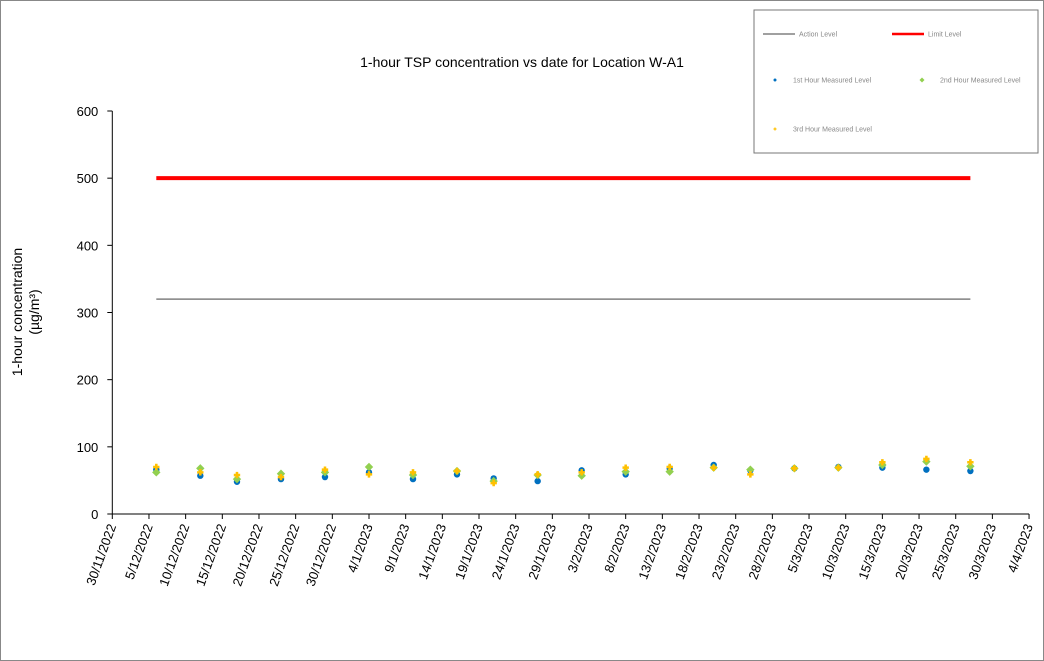 The height and width of the screenshot is (661, 1044). Describe the element at coordinates (1019, 548) in the screenshot. I see `x-tick-label: 4/4/2023` at that location.